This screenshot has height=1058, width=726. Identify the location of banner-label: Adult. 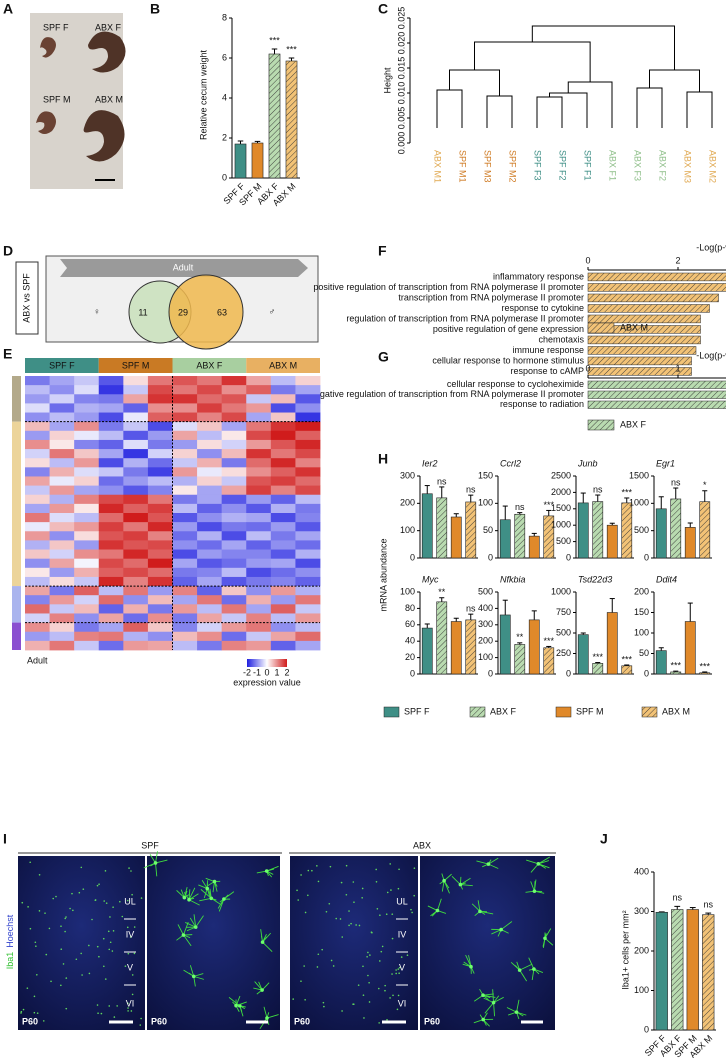
(183, 267).